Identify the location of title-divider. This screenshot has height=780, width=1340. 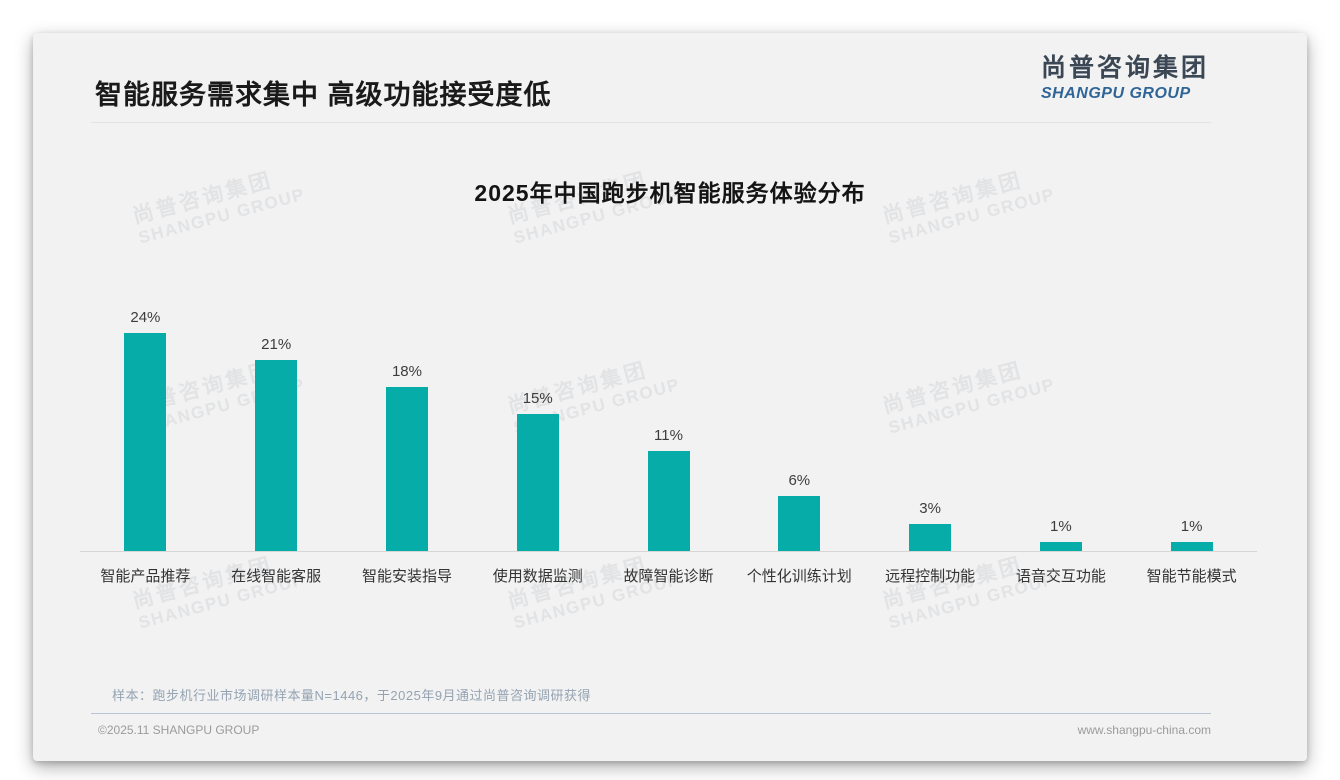
(651, 122).